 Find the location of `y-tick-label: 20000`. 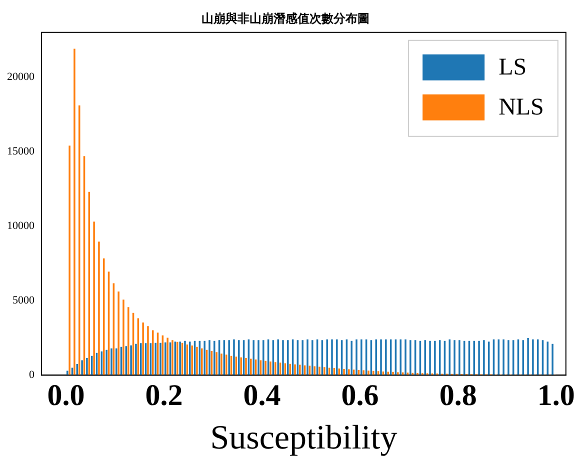

y-tick-label: 20000 is located at coordinates (21, 77).